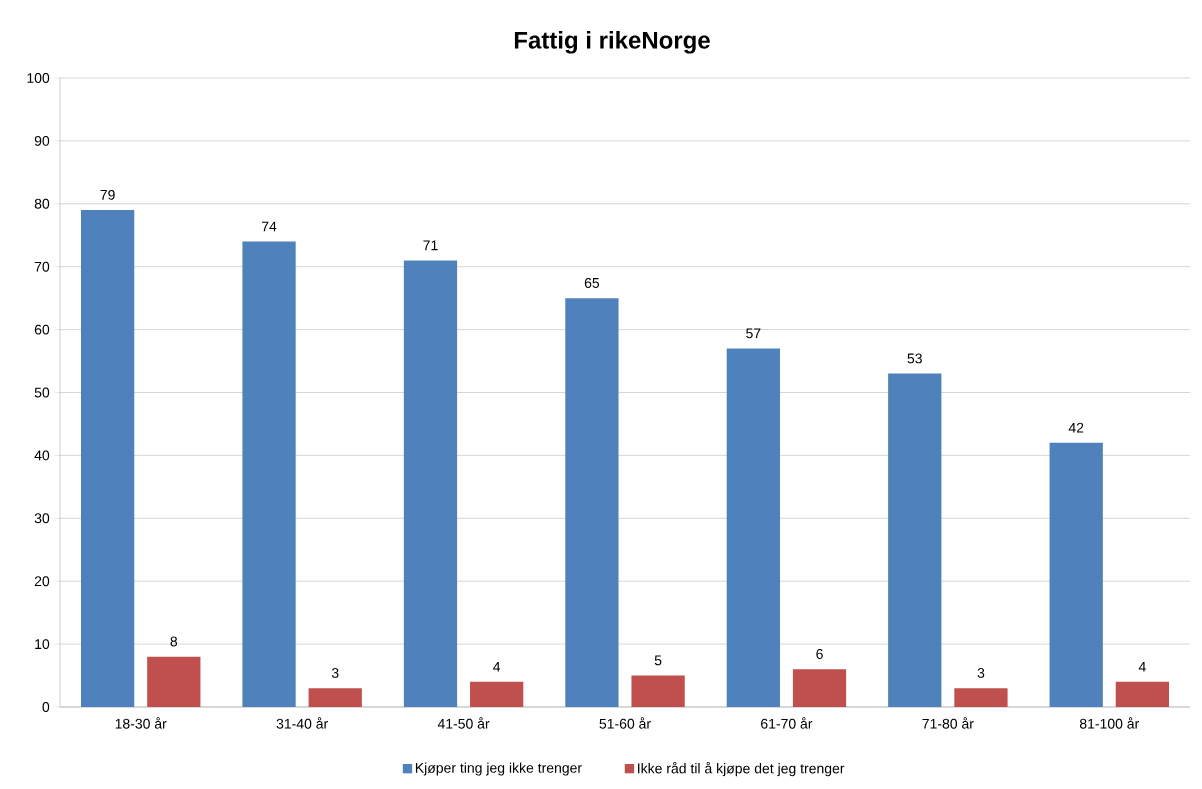  Describe the element at coordinates (1109, 723) in the screenshot. I see `x-tick-label: 81-100 år` at that location.